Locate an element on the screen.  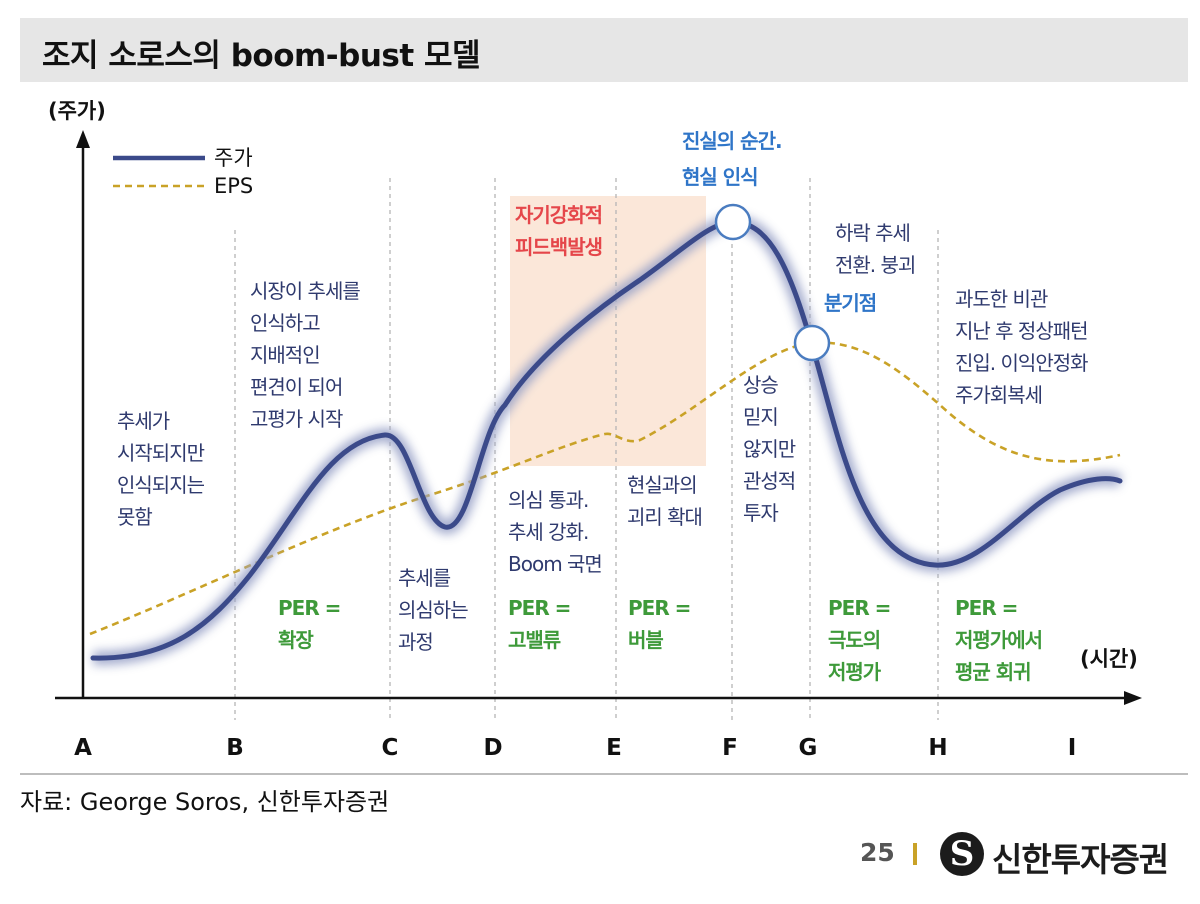
stage-f-line: 않지만 is located at coordinates (769, 449).